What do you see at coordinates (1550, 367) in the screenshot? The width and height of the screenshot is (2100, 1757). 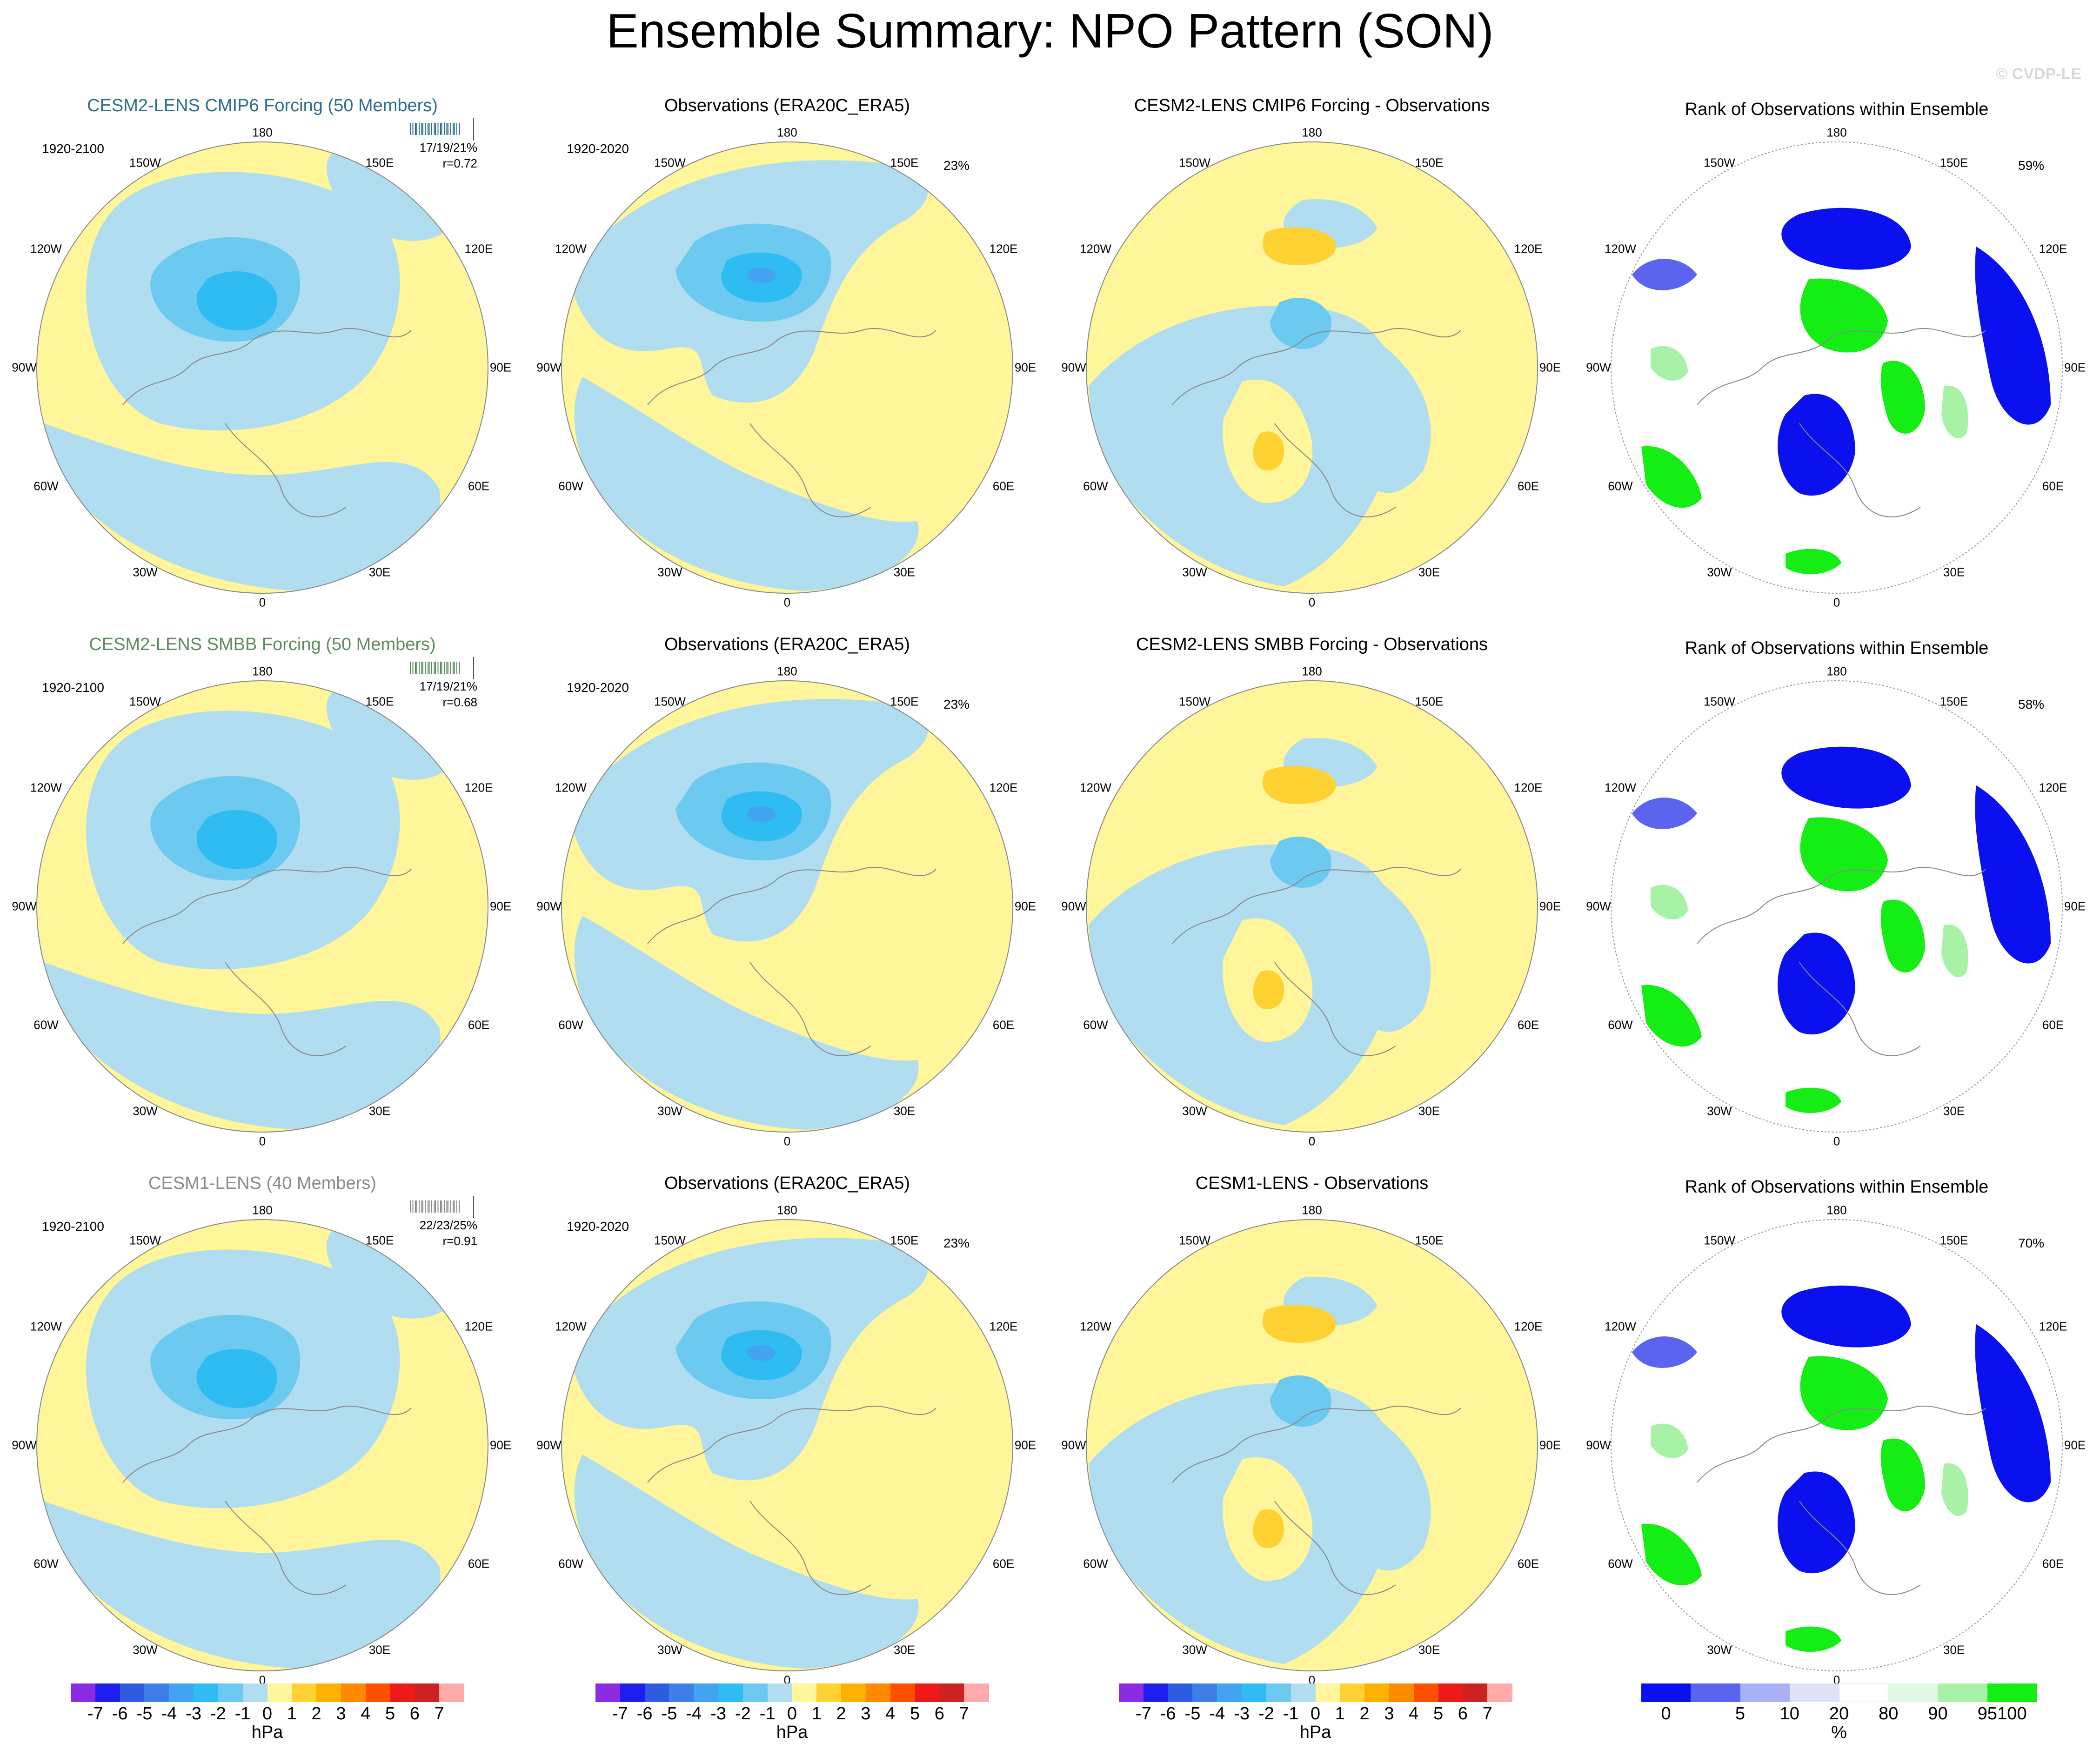 I see `longitude-label: 90E` at bounding box center [1550, 367].